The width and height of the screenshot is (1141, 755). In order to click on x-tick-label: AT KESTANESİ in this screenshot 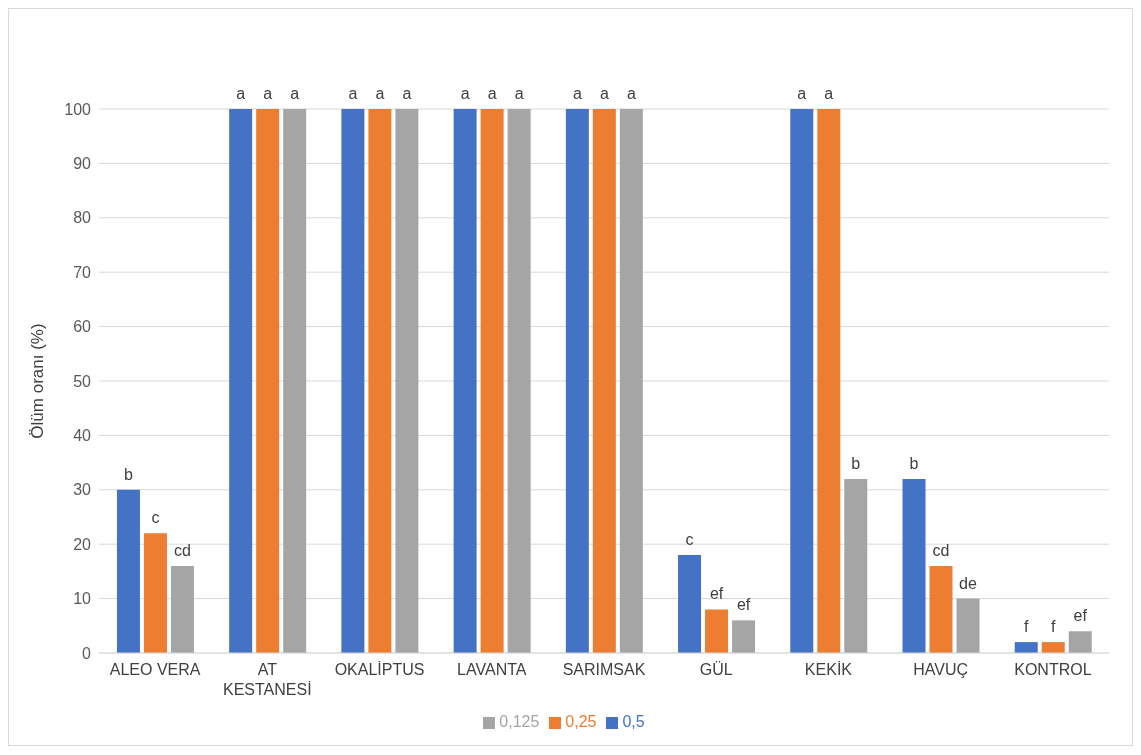, I will do `click(267, 679)`.